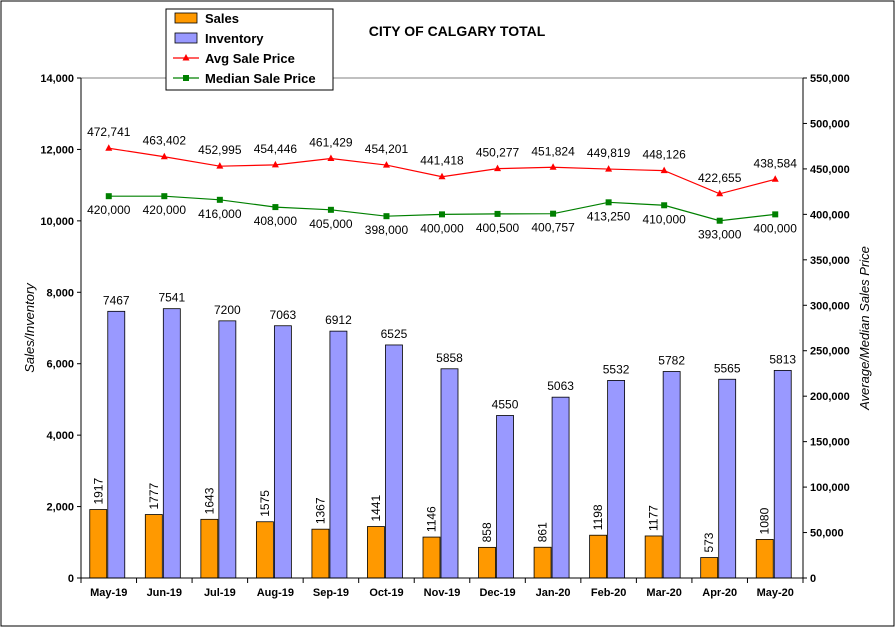 The image size is (895, 632). What do you see at coordinates (386, 593) in the screenshot?
I see `x-tick-label: Oct-19` at bounding box center [386, 593].